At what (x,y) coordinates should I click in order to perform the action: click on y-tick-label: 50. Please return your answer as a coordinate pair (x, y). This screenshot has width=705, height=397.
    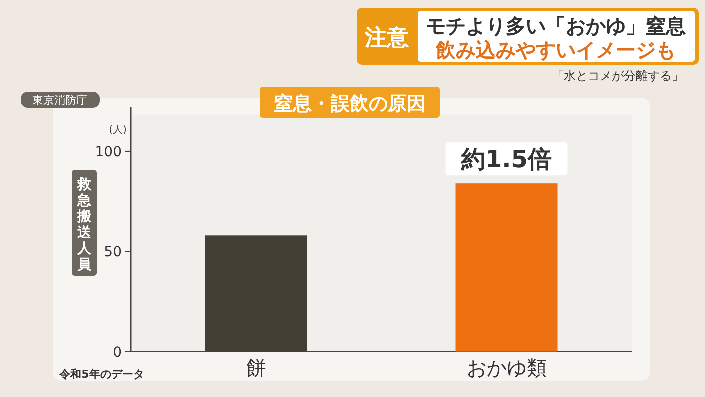
    Looking at the image, I should click on (113, 252).